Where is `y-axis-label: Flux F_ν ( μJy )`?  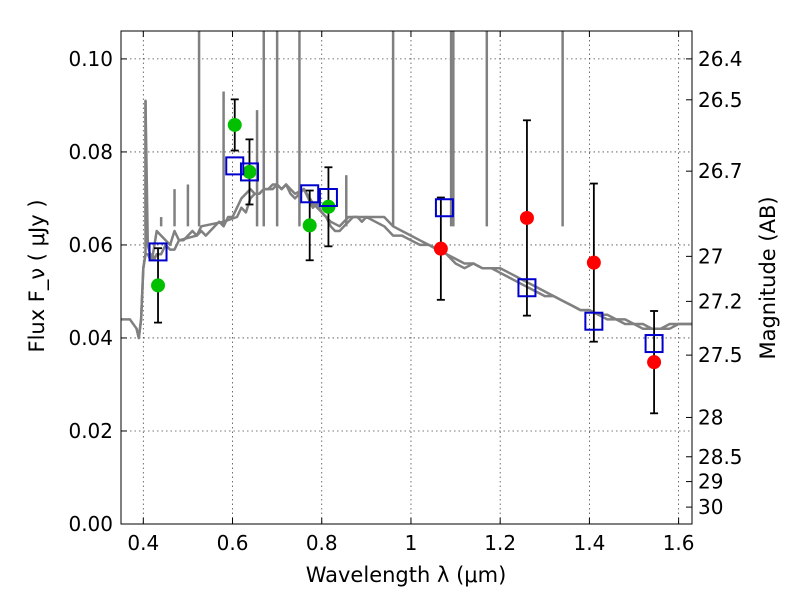
y-axis-label: Flux F_ν ( μJy ) is located at coordinates (37, 275).